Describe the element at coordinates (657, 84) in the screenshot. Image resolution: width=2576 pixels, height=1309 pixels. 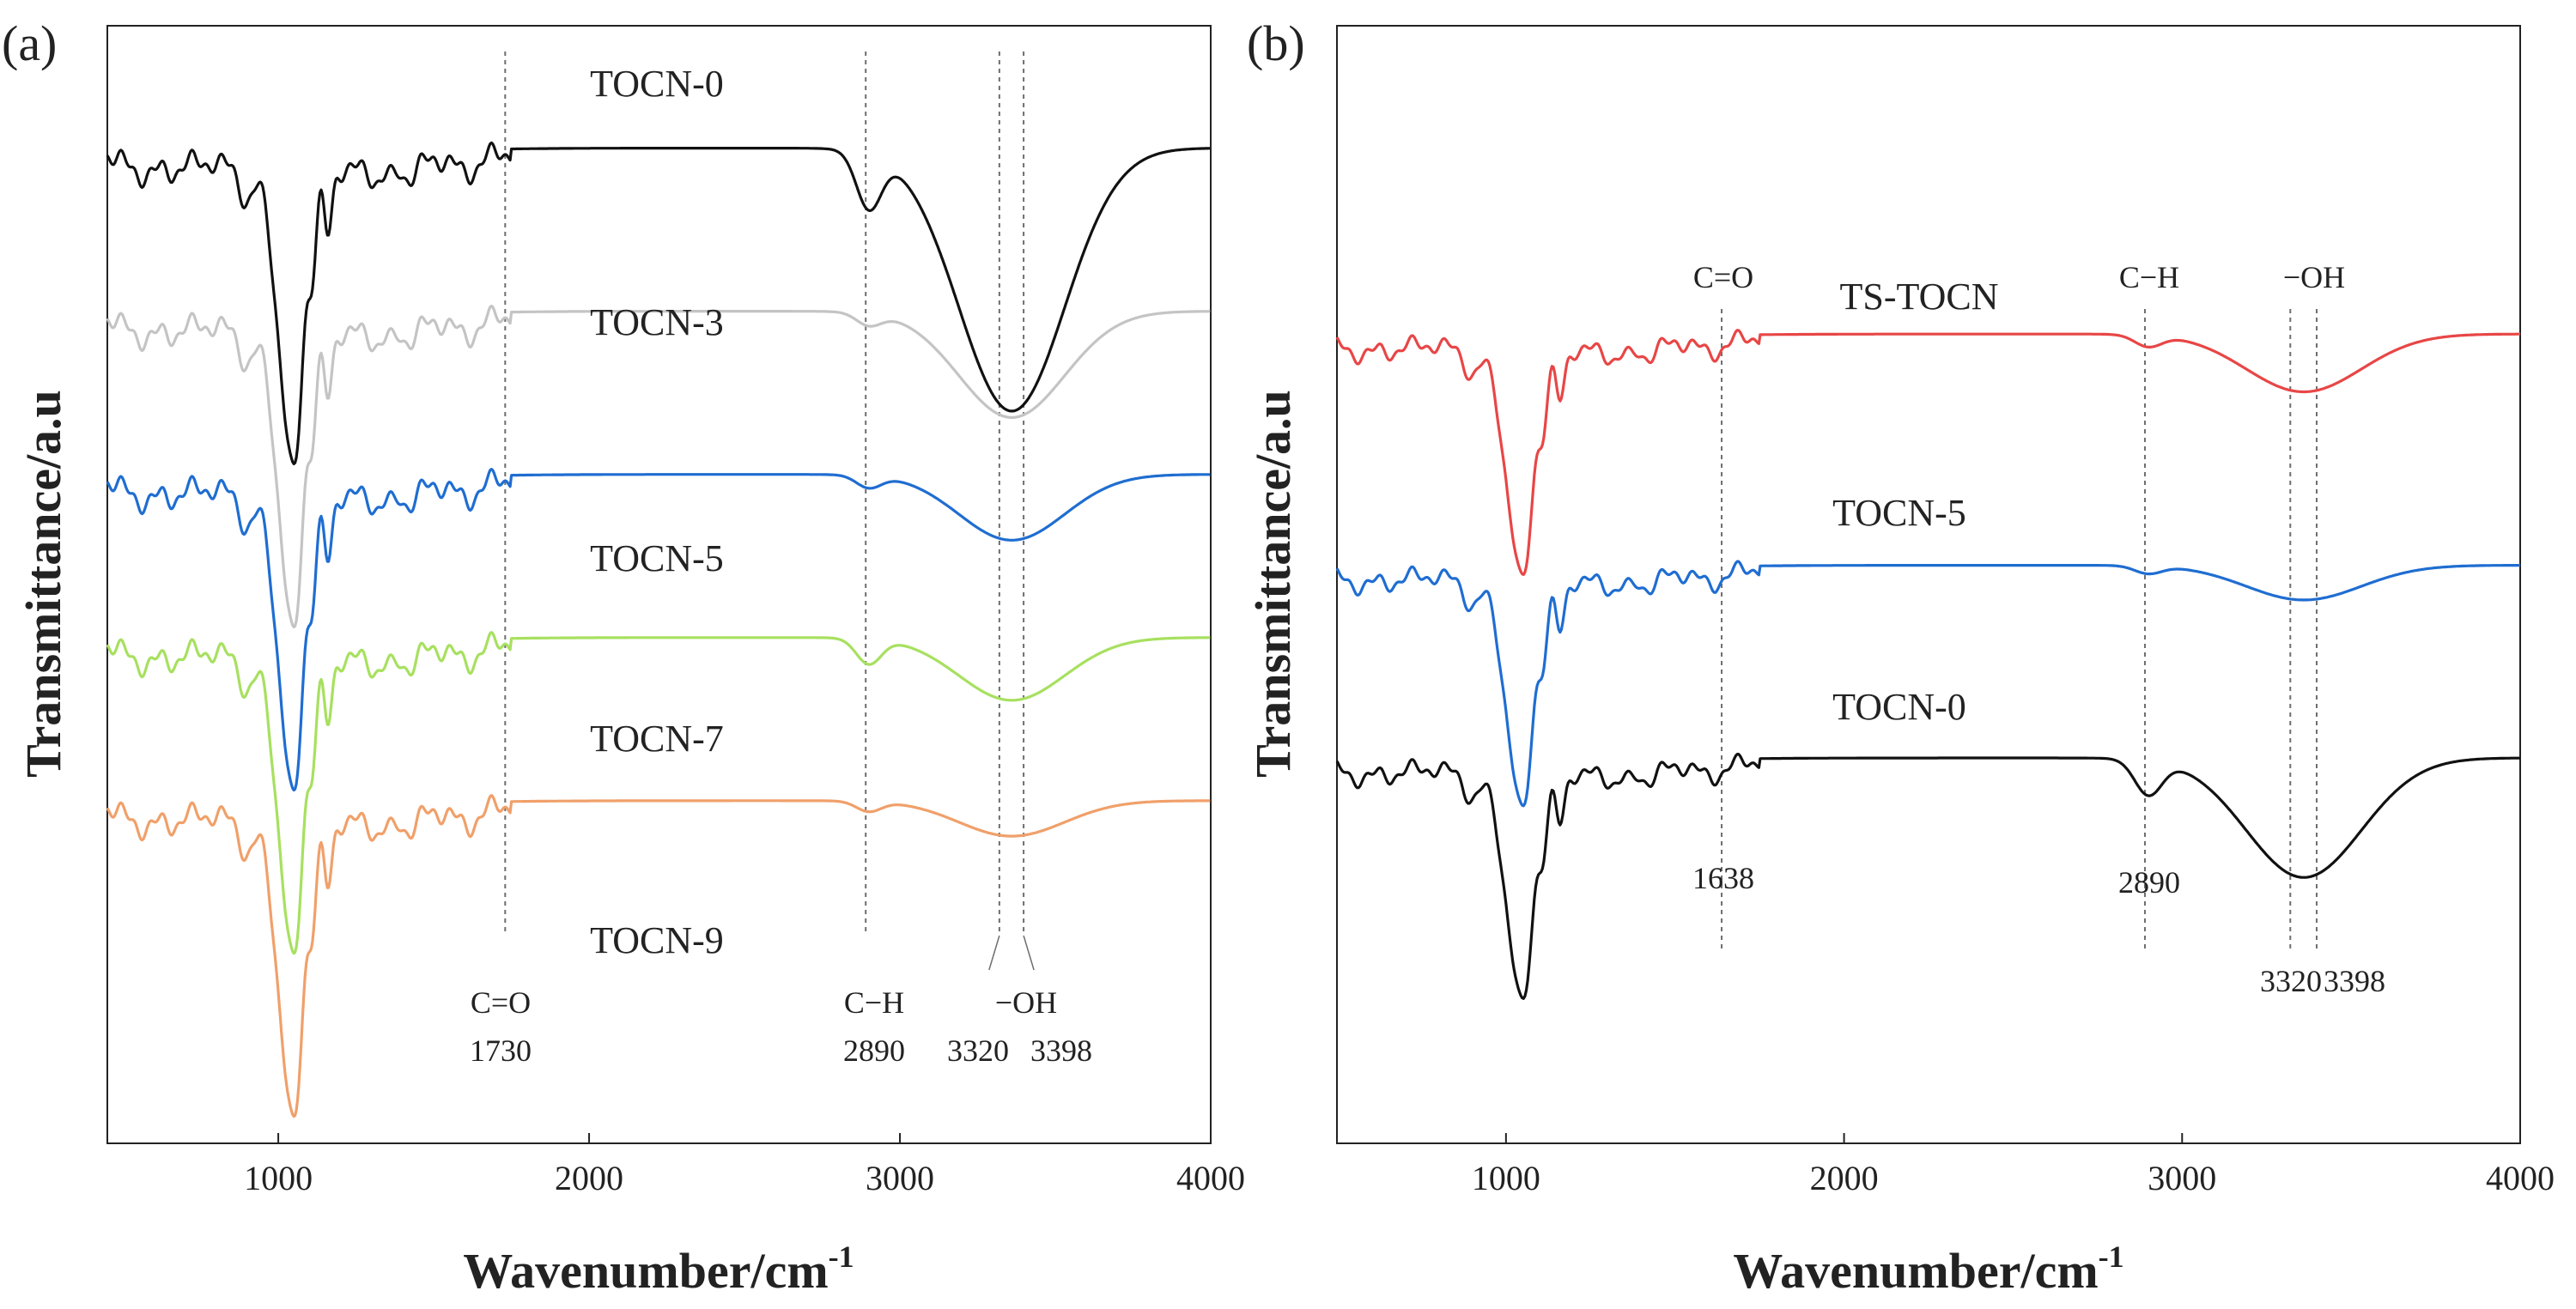
I see `panel-a-label-tocn-0: TOCN-0` at that location.